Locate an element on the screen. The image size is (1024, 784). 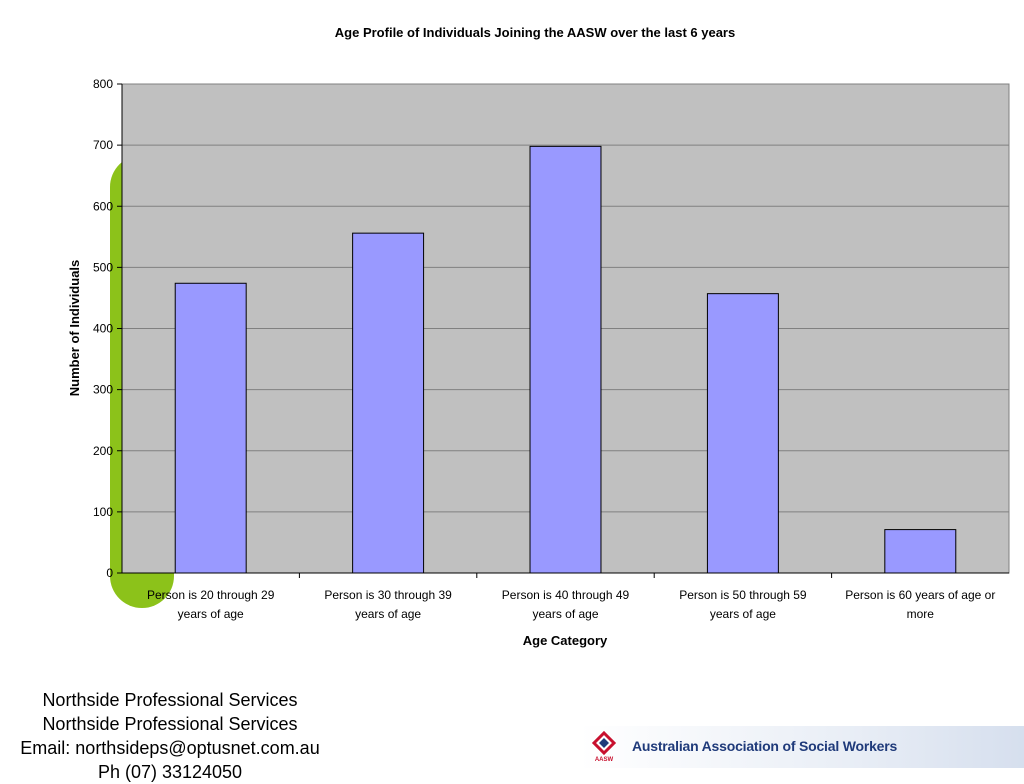
y-axis-title: Number of Individuals is located at coordinates (74, 328).